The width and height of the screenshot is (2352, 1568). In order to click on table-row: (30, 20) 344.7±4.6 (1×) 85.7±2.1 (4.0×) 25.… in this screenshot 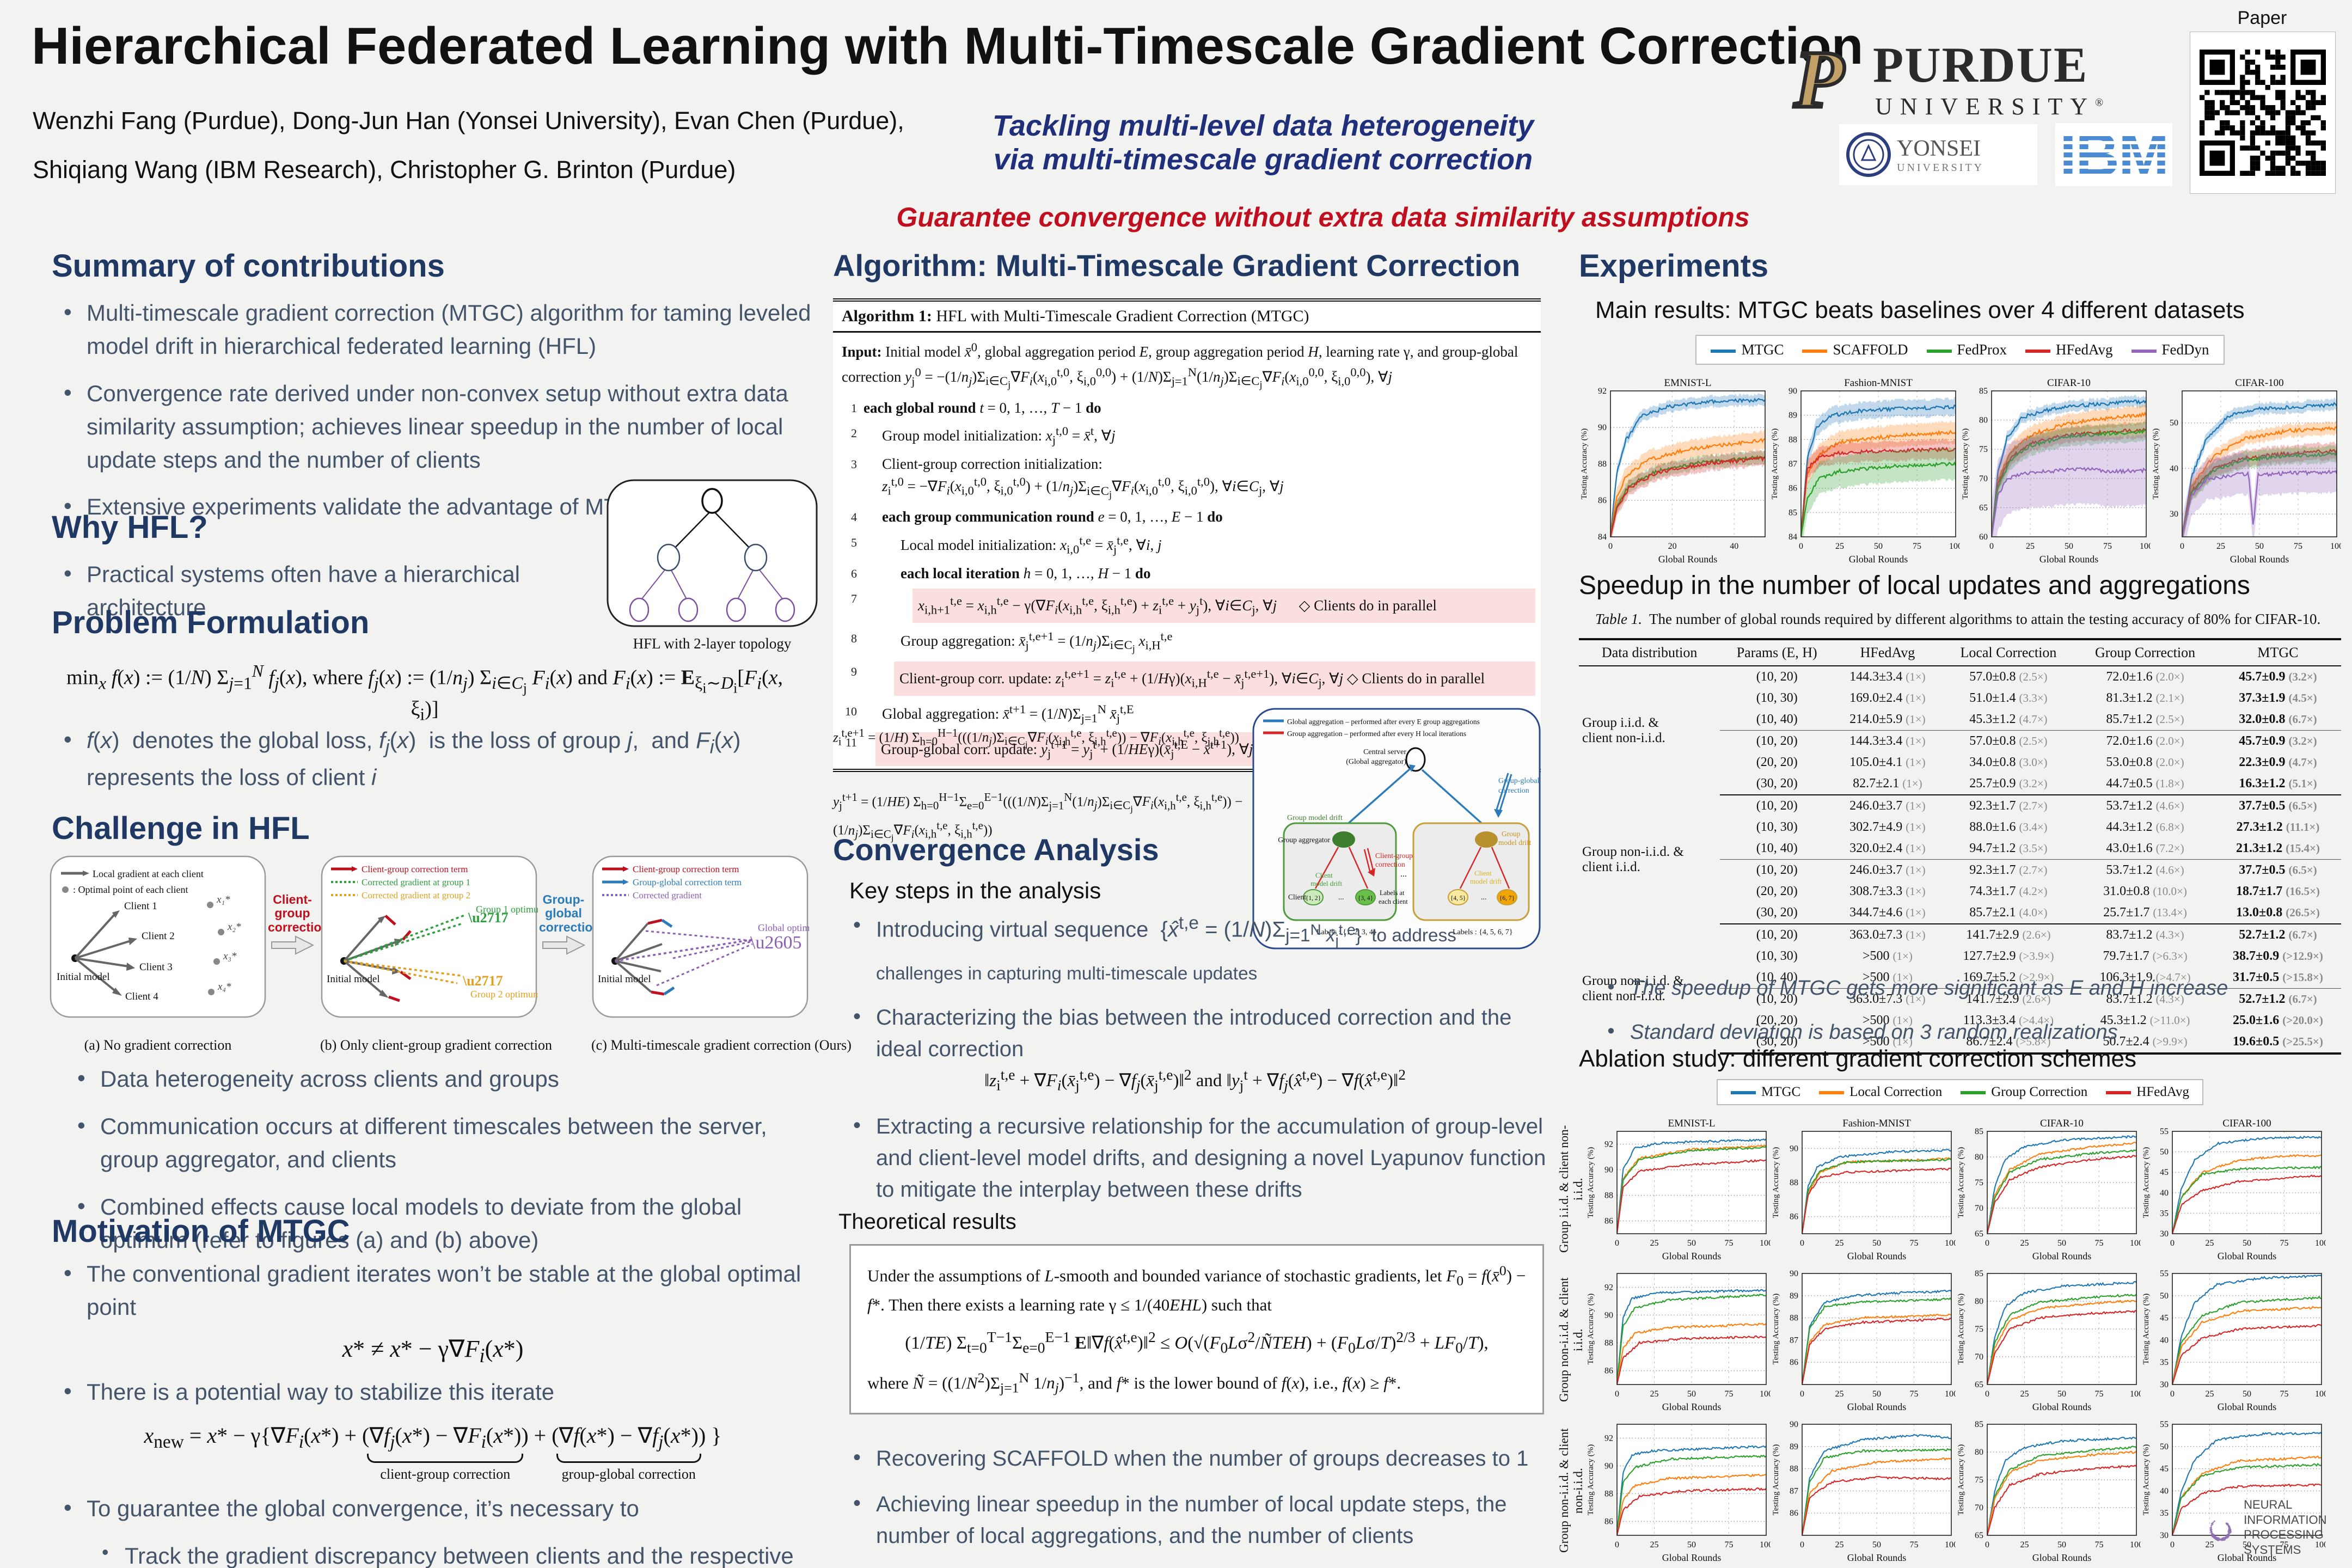, I will do `click(1960, 913)`.